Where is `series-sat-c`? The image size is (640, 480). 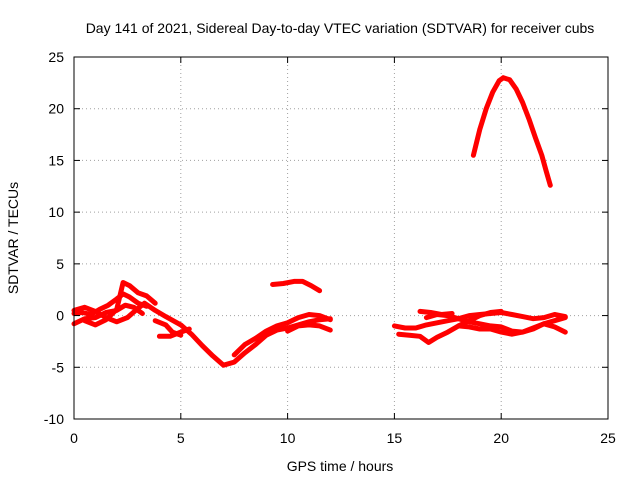
series-sat-c is located at coordinates (120, 304).